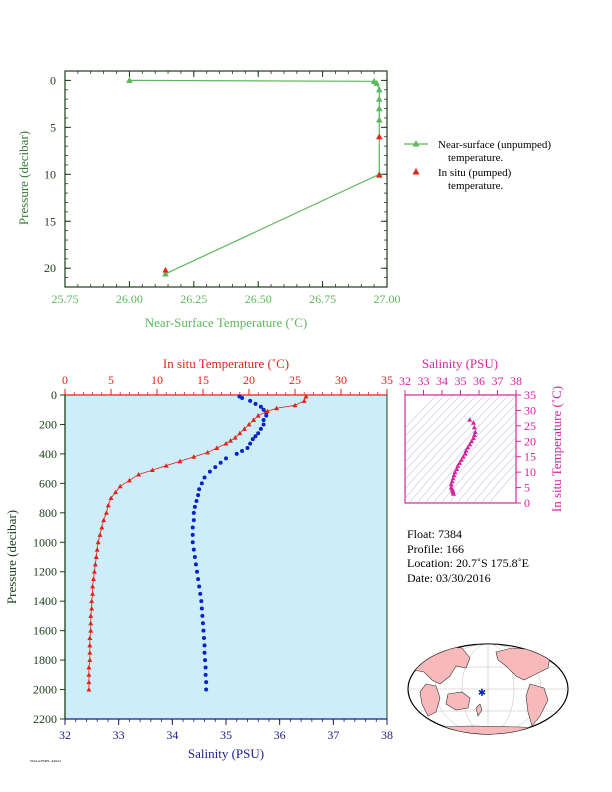 The width and height of the screenshot is (612, 792). I want to click on ts-x-axis-label: Salinity (PSU), so click(460, 363).